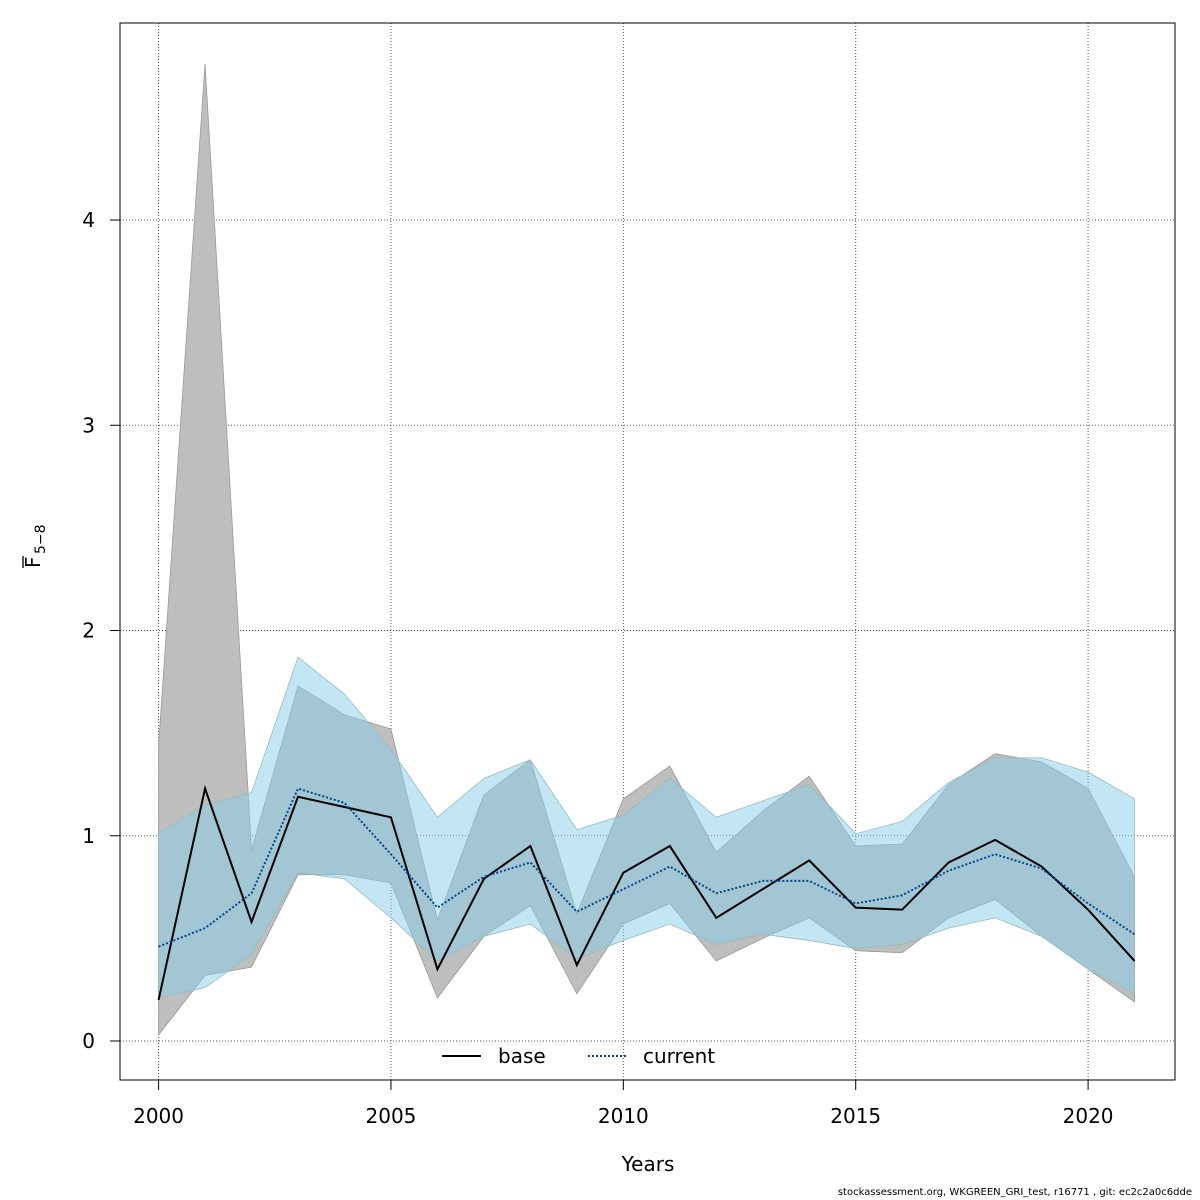  Describe the element at coordinates (41, 539) in the screenshot. I see `y-axis-title-subscript: 5−8` at that location.